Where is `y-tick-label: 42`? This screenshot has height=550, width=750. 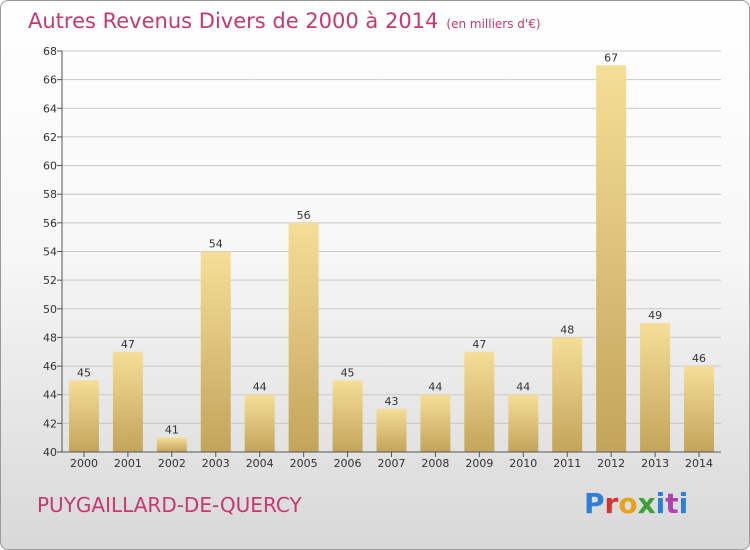
y-tick-label: 42 is located at coordinates (50, 423).